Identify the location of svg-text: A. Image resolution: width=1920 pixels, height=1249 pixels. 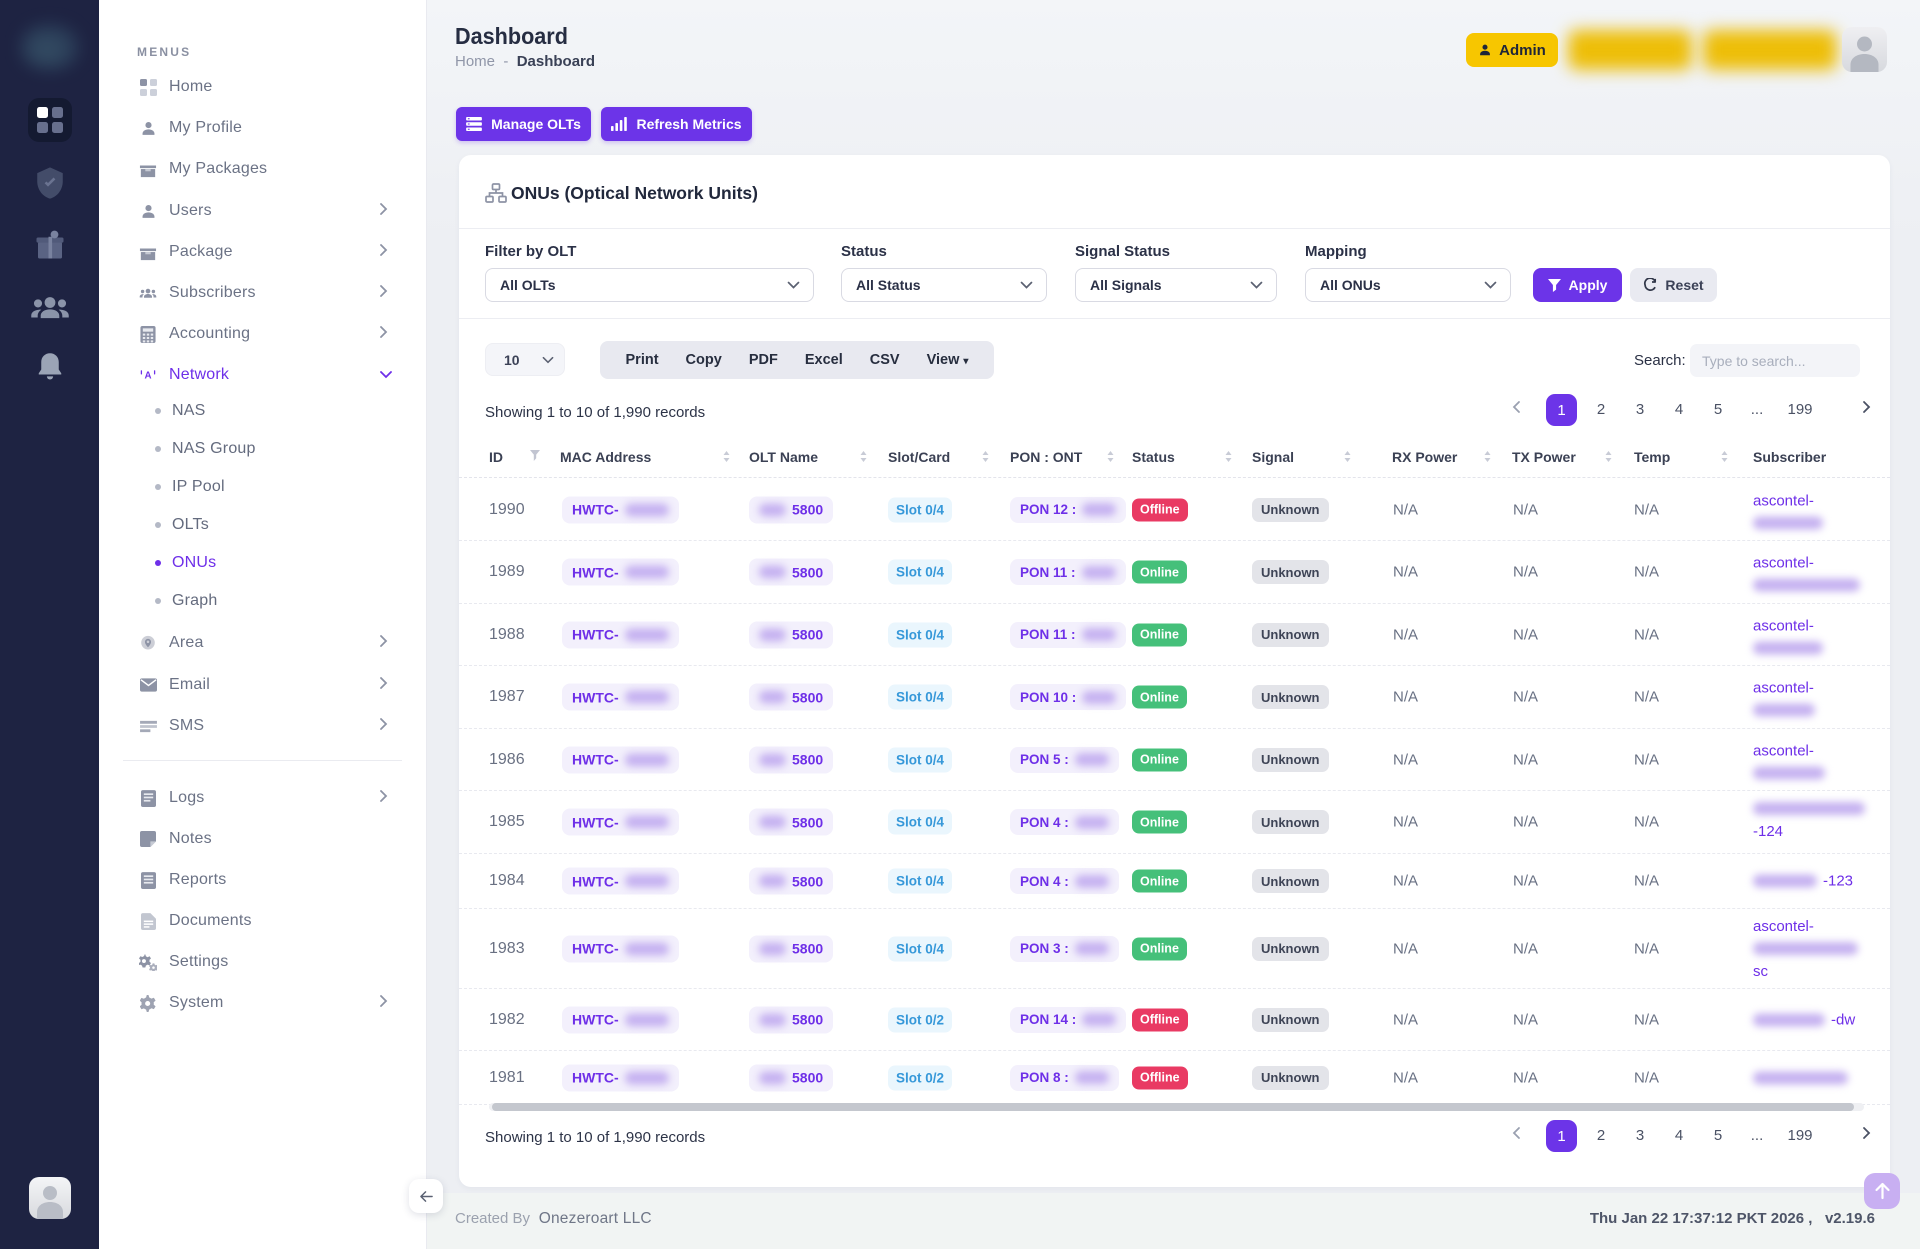
(147, 375).